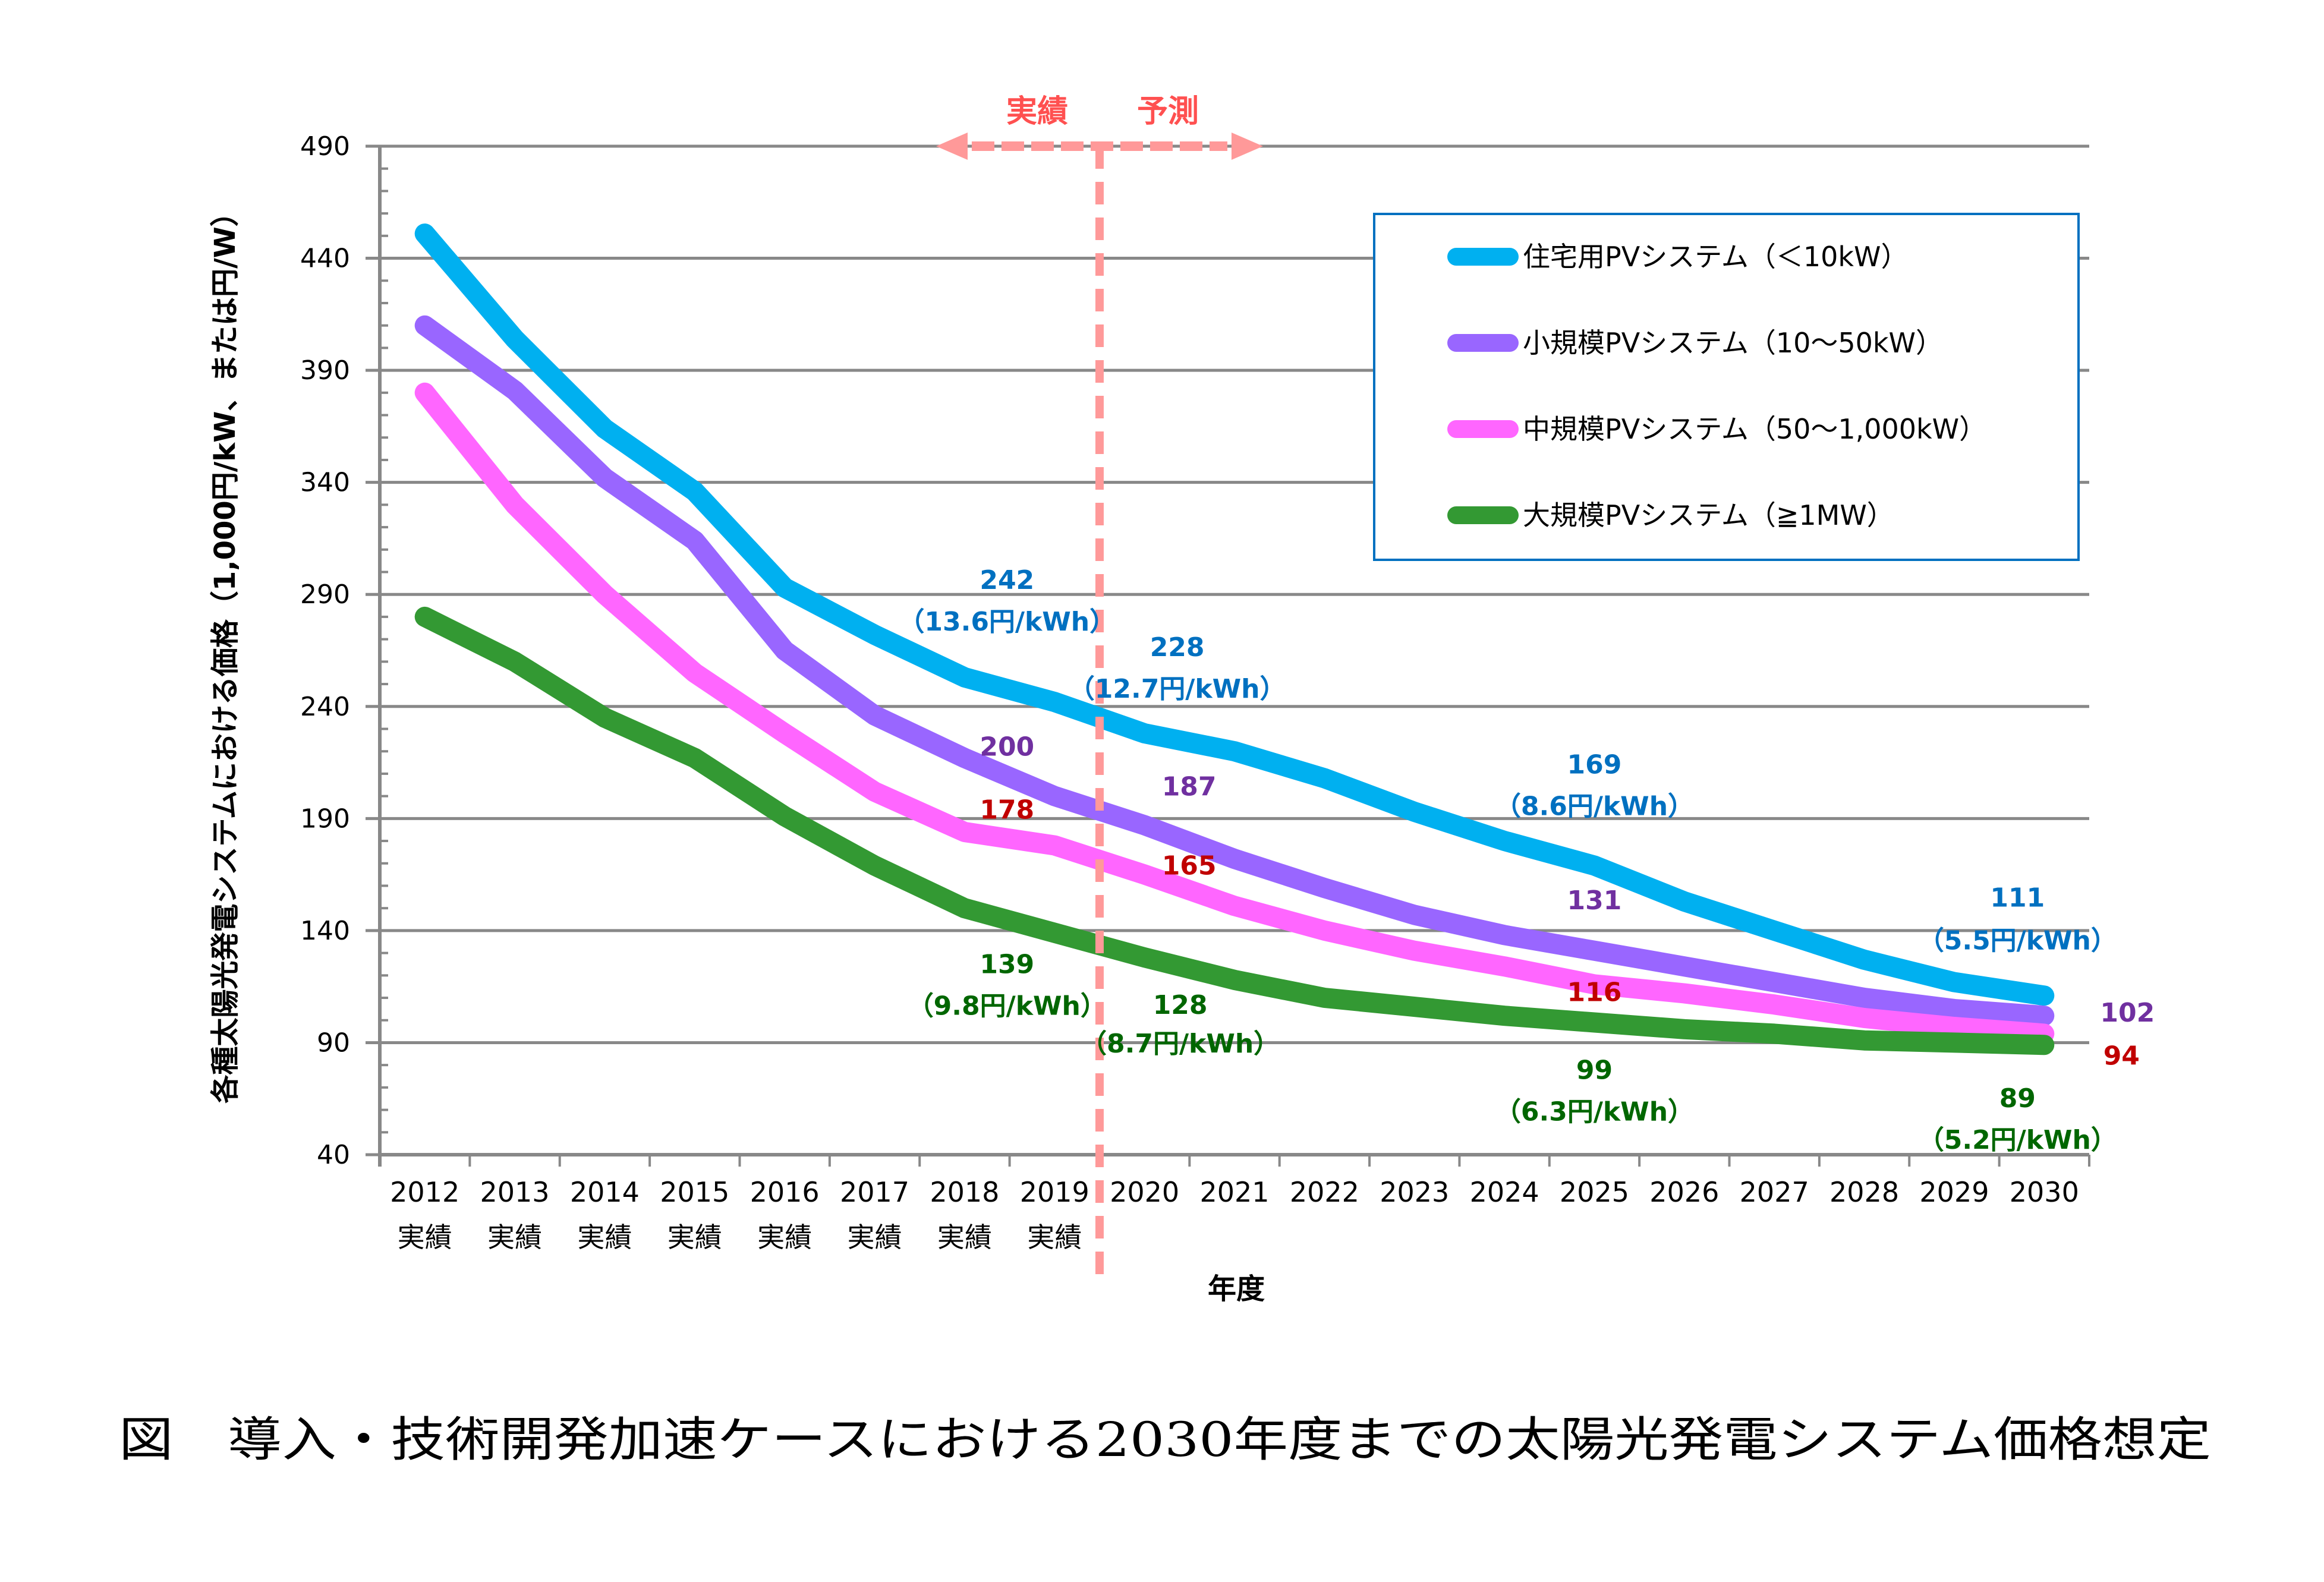 The width and height of the screenshot is (2324, 1582). What do you see at coordinates (1715, 257) in the screenshot?
I see `legend-label-1: 住宅用PVシステム（＜10kW）` at bounding box center [1715, 257].